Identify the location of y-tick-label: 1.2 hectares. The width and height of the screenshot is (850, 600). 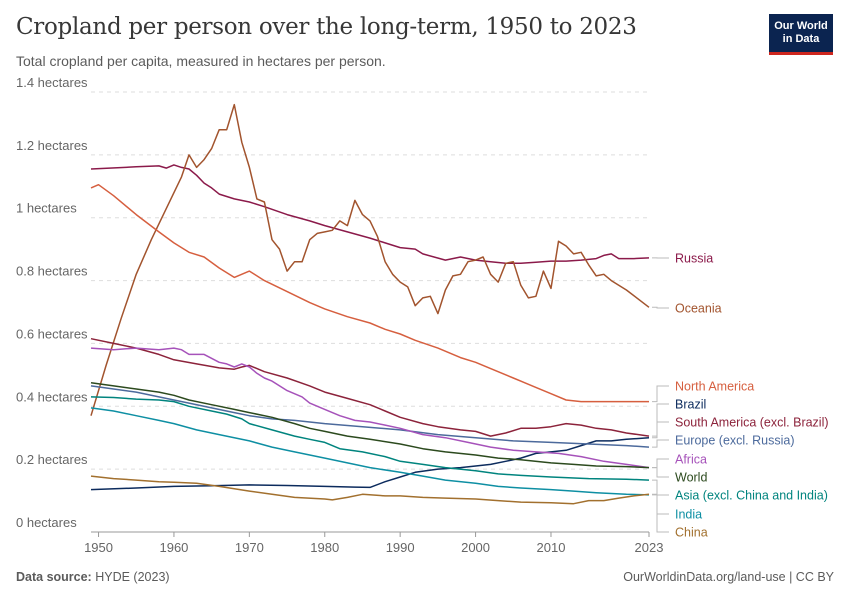
(52, 145).